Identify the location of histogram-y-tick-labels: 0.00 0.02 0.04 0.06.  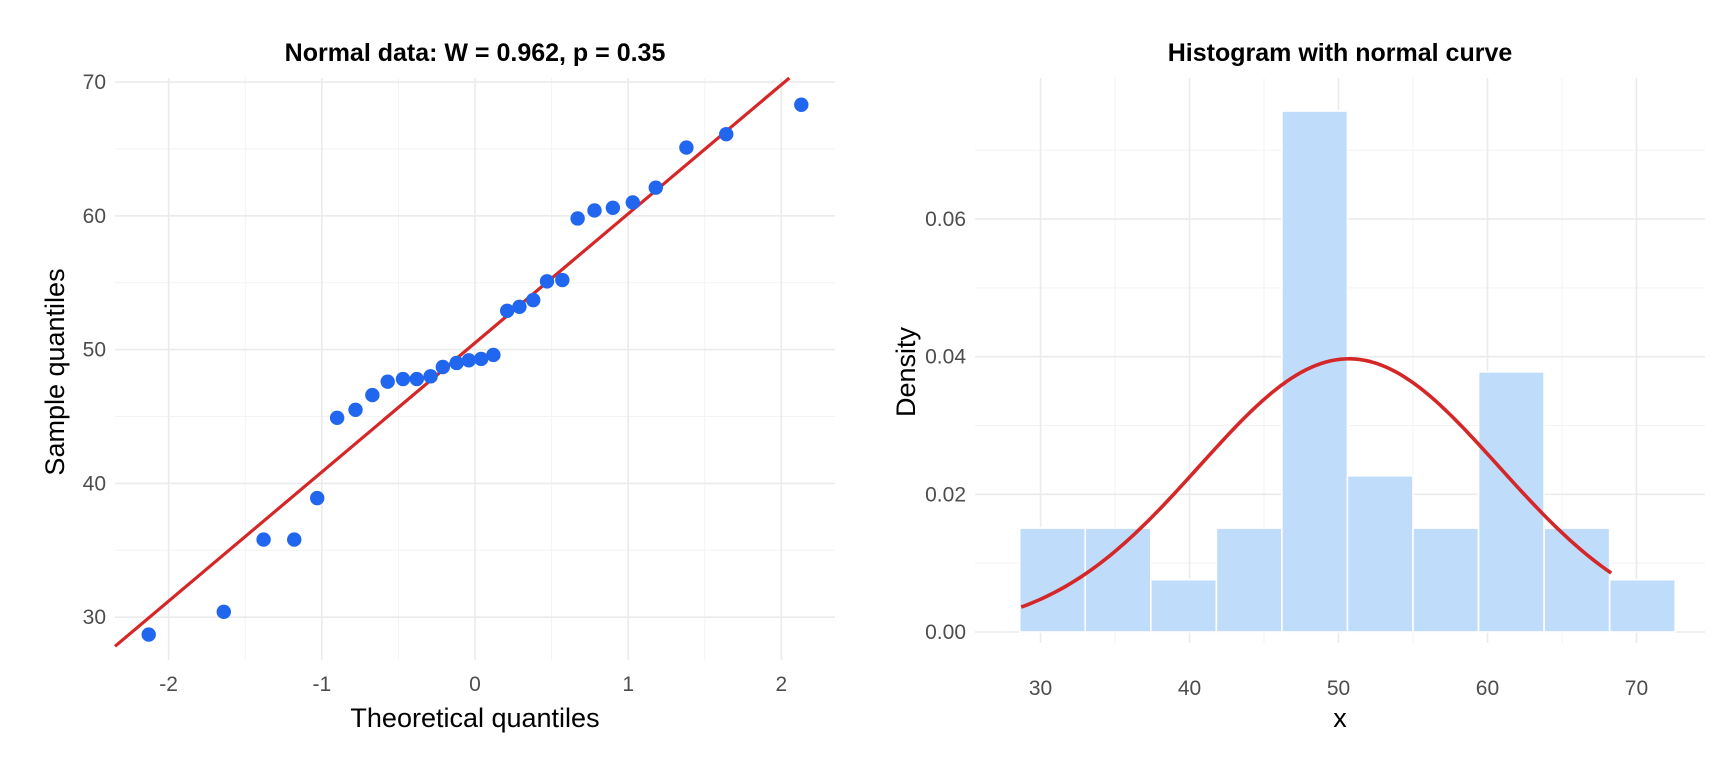
(945, 426).